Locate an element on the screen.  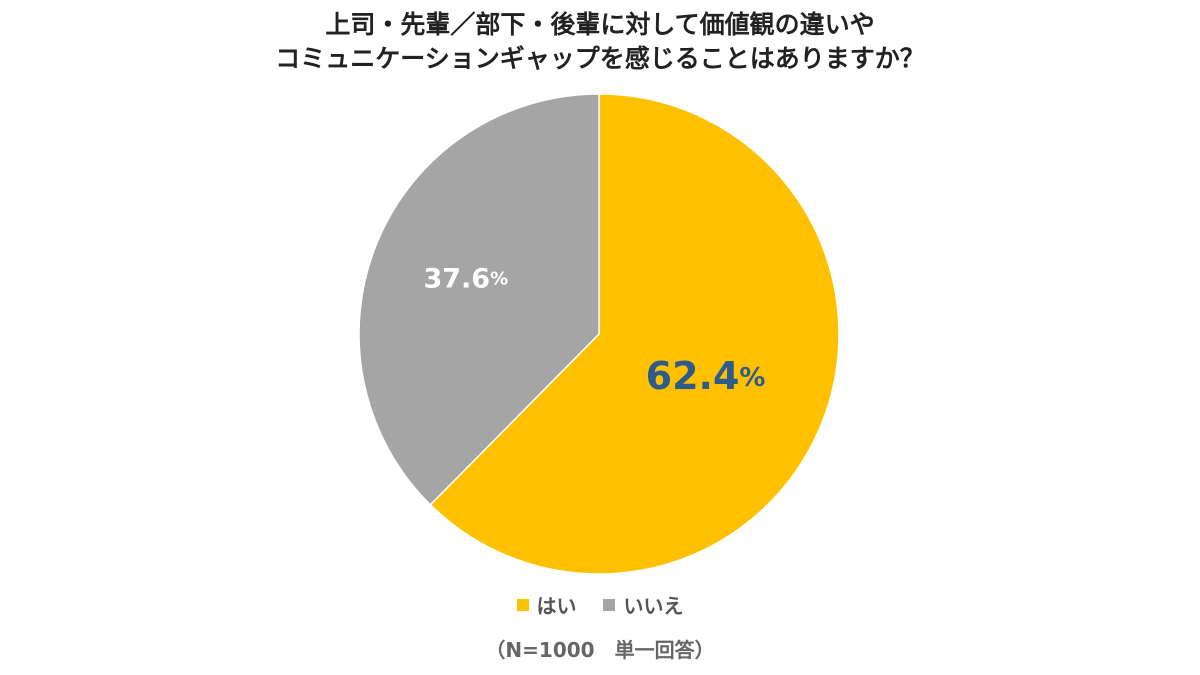
pie-labels: 62.4%37.6% is located at coordinates (594, 330).